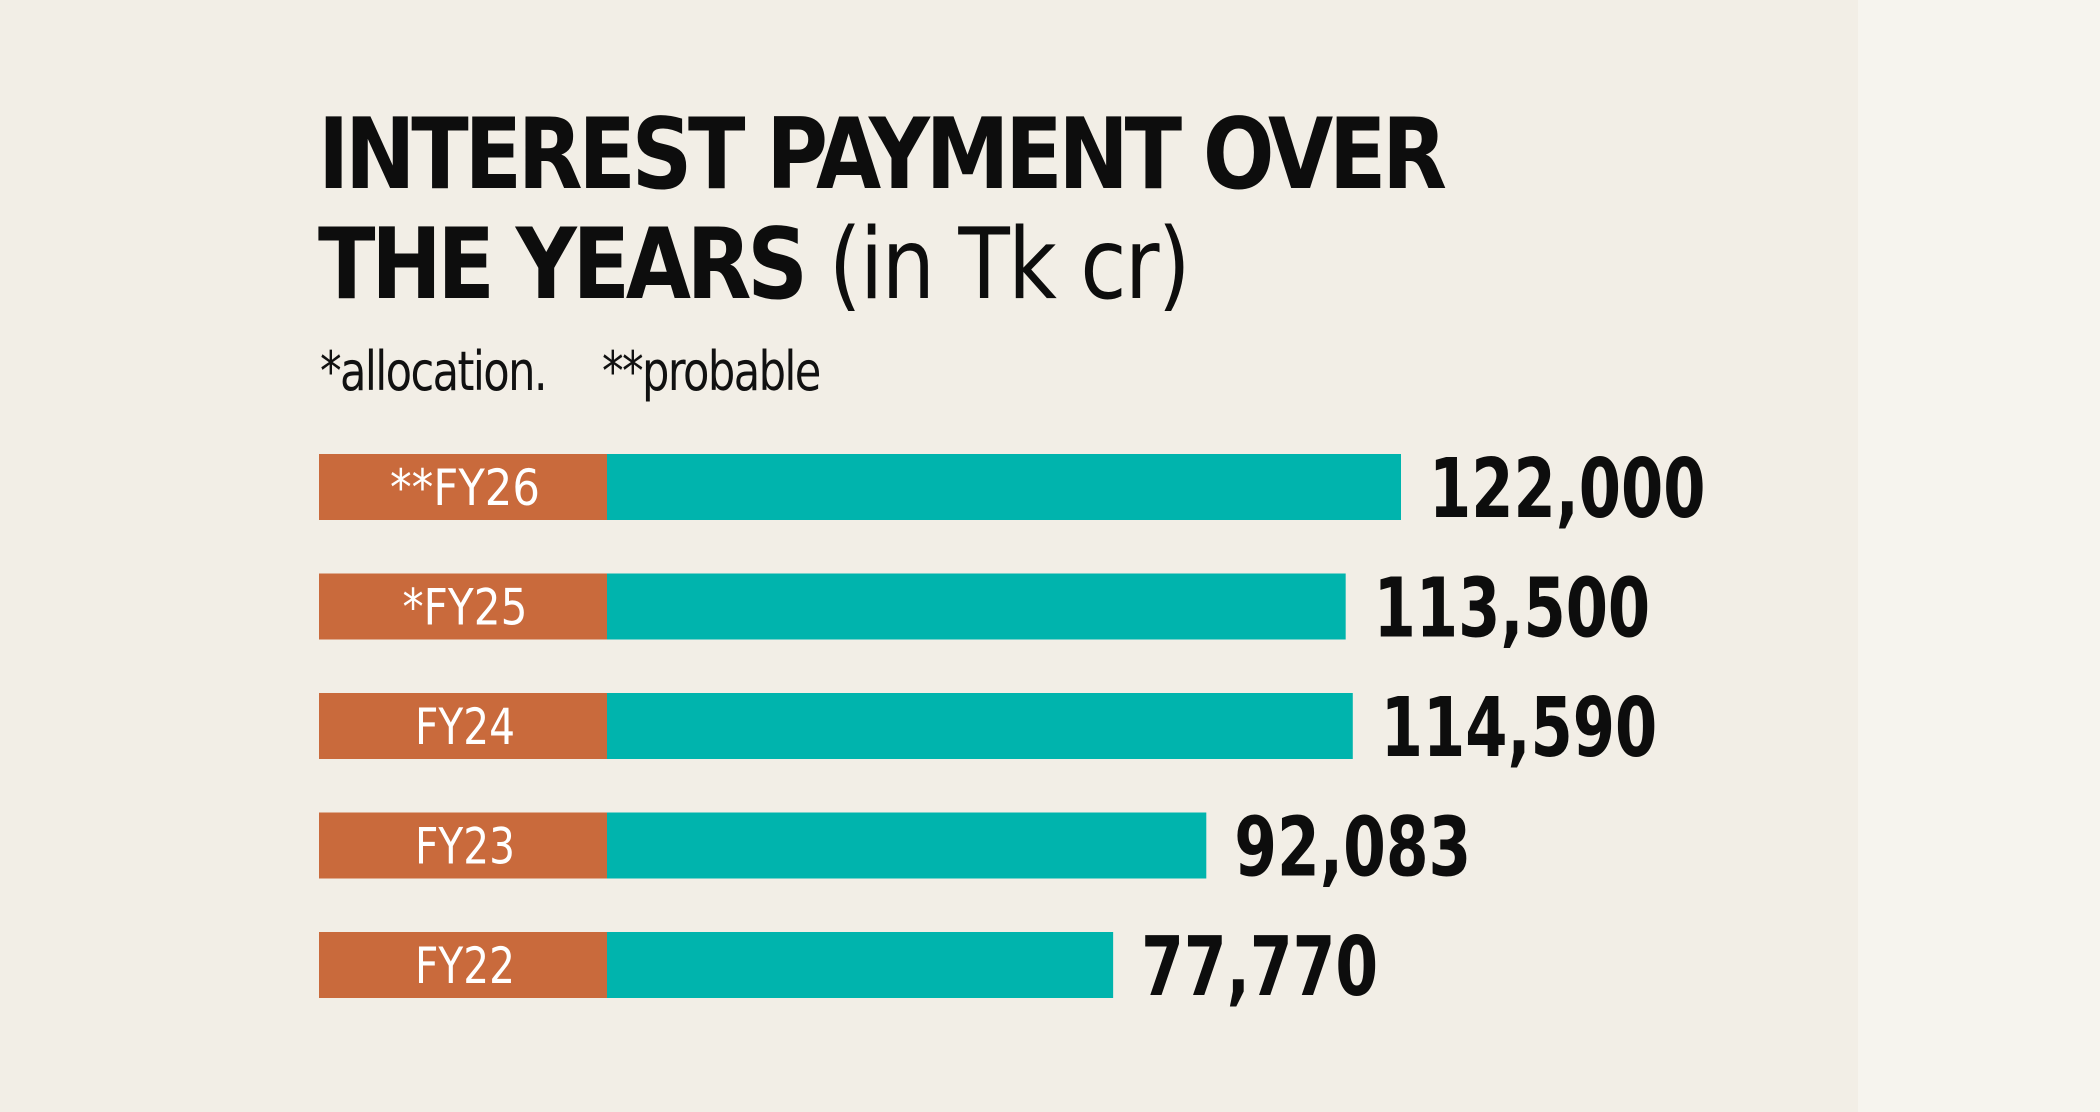  I want to click on value-label: 113,500, so click(1512, 609).